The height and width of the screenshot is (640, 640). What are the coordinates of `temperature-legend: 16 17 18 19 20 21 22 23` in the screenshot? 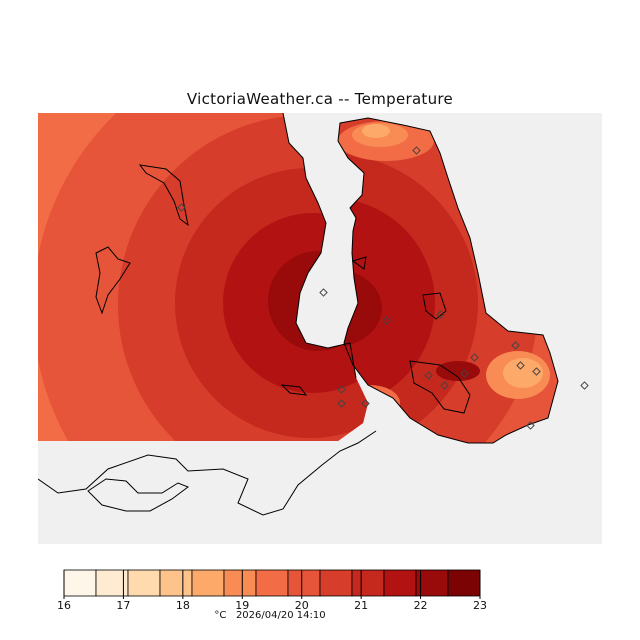 It's located at (272, 589).